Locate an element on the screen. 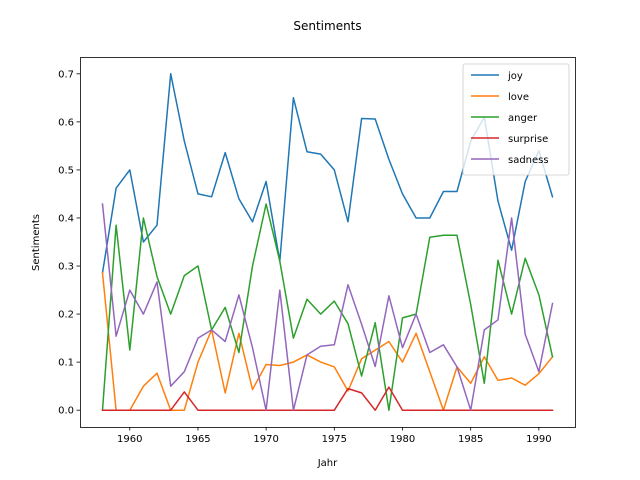 This screenshot has height=480, width=640. x-tick-label: 1965 is located at coordinates (197, 439).